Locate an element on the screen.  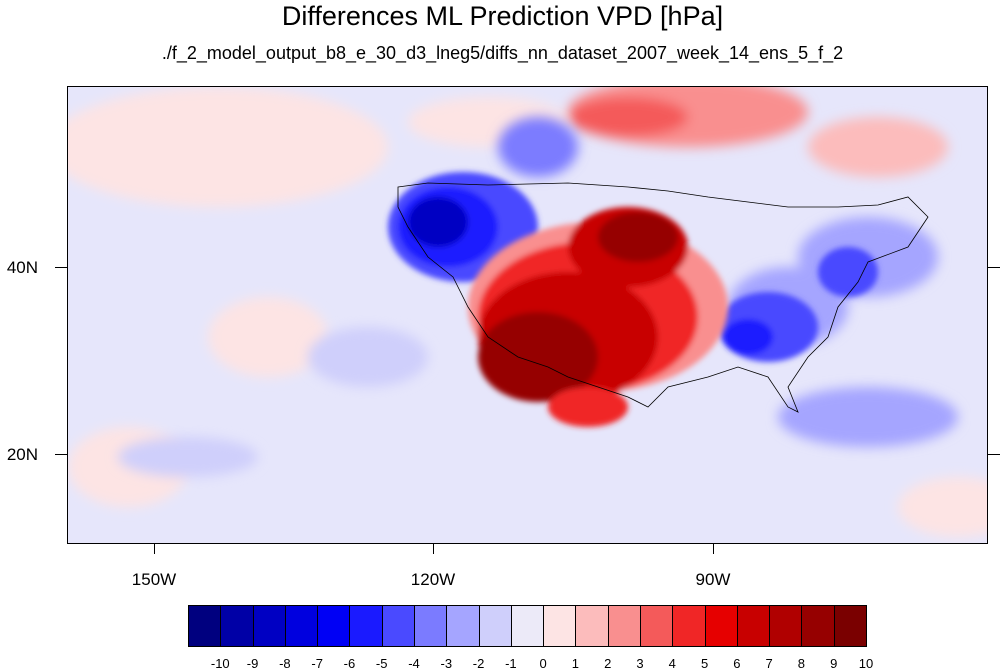
lat-tick-20n-right is located at coordinates (994, 454).